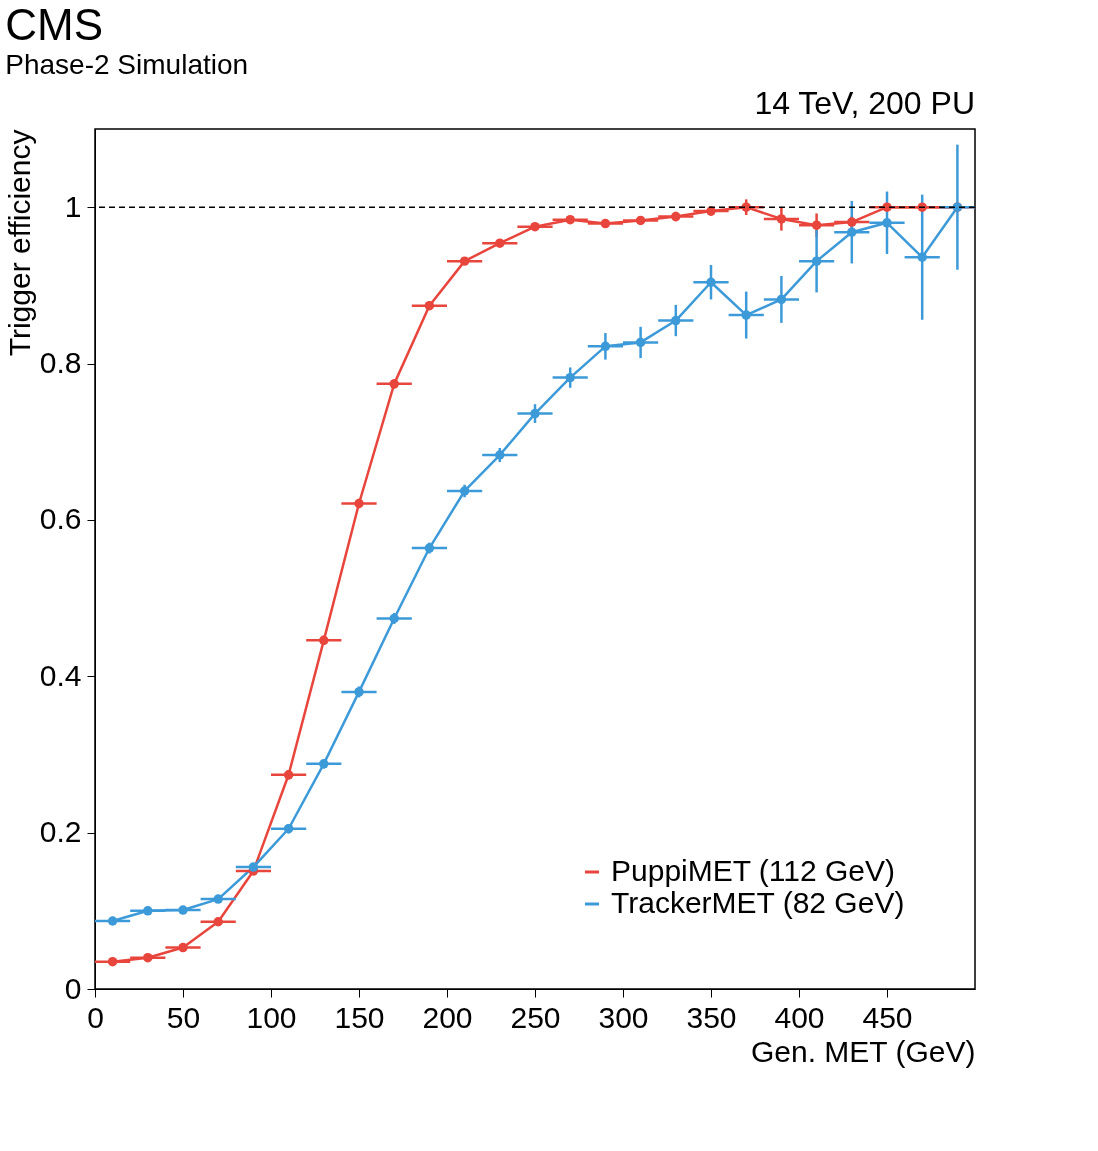 The height and width of the screenshot is (1151, 1098). Describe the element at coordinates (863, 1051) in the screenshot. I see `x-axis-title: Gen. MET (GeV)` at that location.